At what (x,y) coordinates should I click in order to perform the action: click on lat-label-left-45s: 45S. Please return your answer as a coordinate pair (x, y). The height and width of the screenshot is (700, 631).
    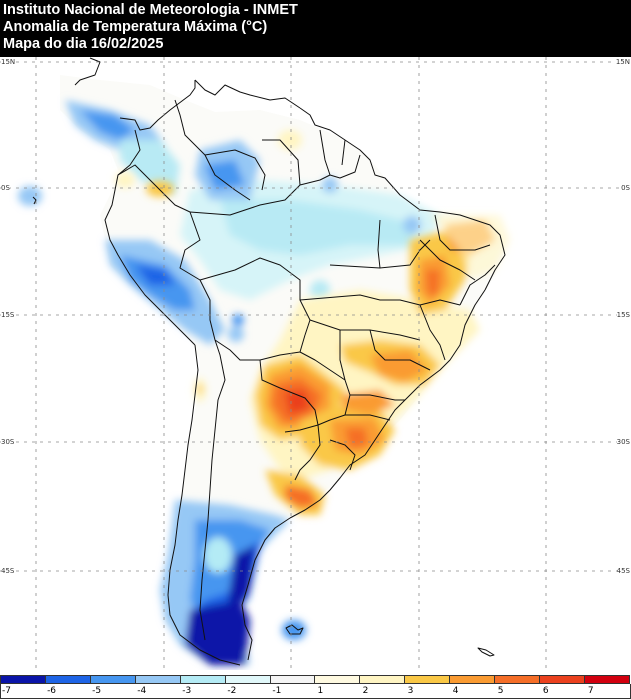
    Looking at the image, I should click on (8, 571).